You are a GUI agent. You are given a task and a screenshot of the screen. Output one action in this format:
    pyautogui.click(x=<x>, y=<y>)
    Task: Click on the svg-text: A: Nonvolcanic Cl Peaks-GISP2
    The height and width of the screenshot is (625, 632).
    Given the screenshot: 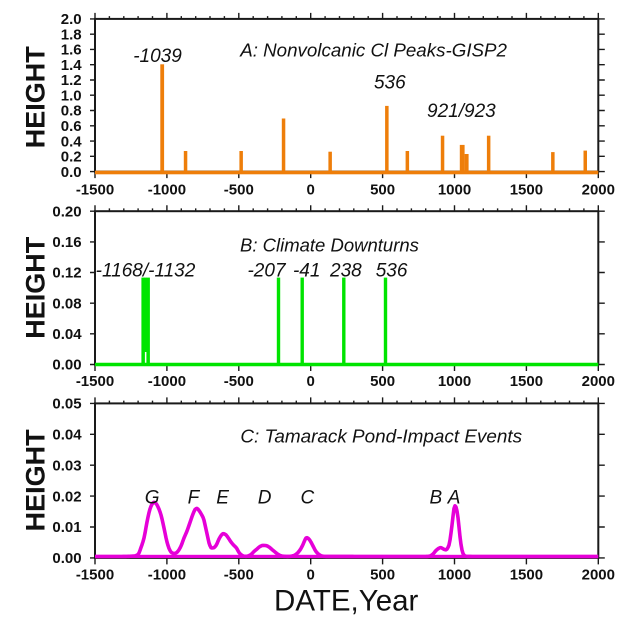 What is the action you would take?
    pyautogui.click(x=373, y=49)
    